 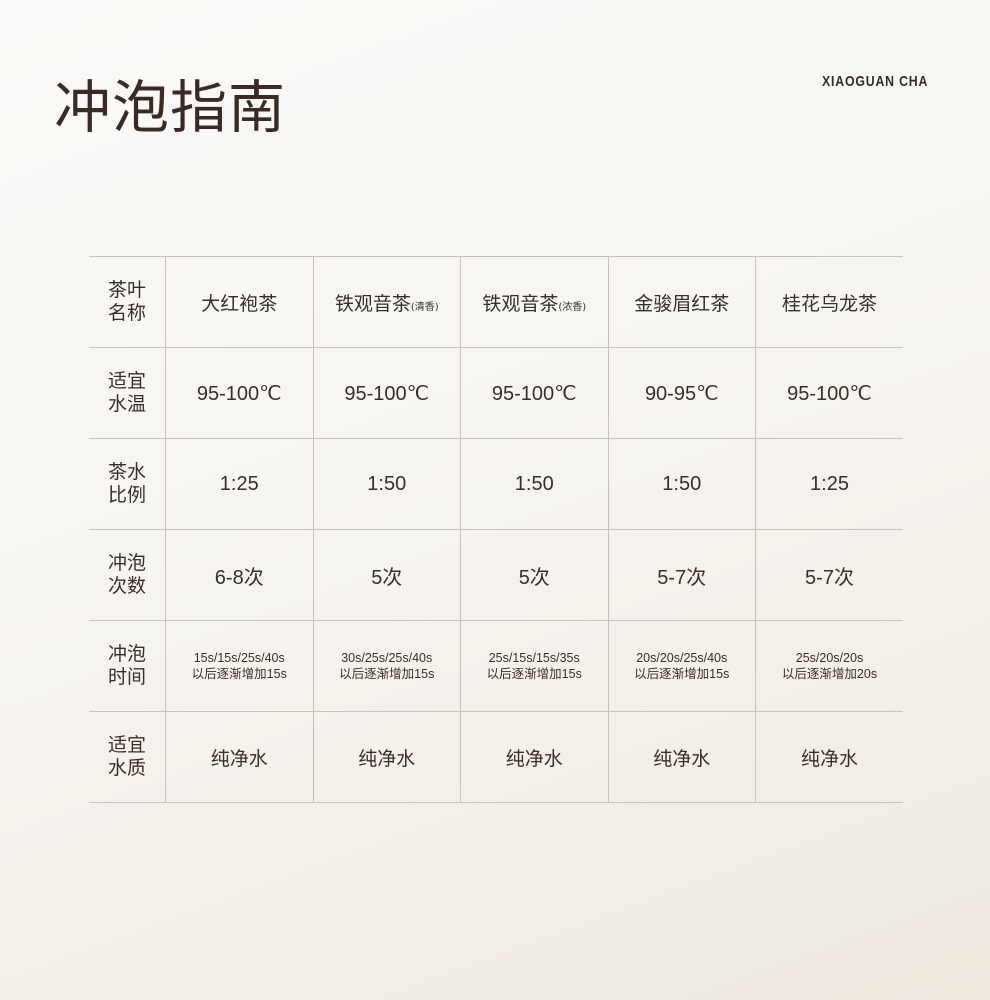 I want to click on tea-name: 大红袍茶, so click(x=239, y=303).